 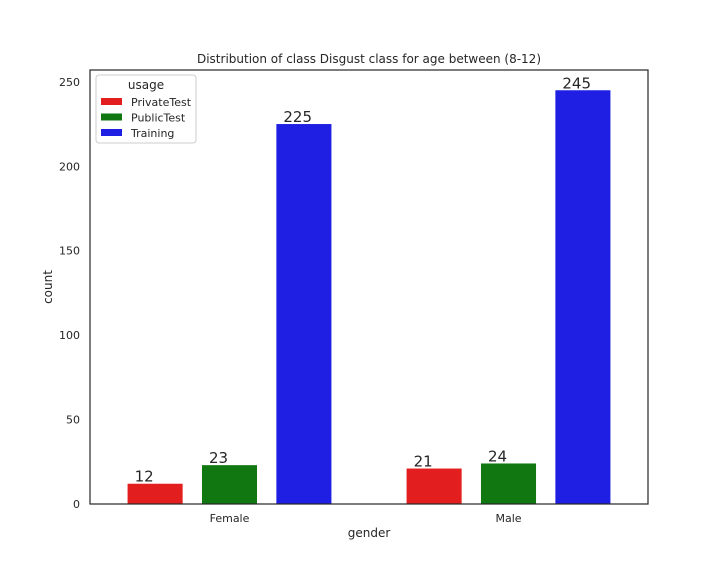 I want to click on bar-privatetest-female, so click(x=155, y=493).